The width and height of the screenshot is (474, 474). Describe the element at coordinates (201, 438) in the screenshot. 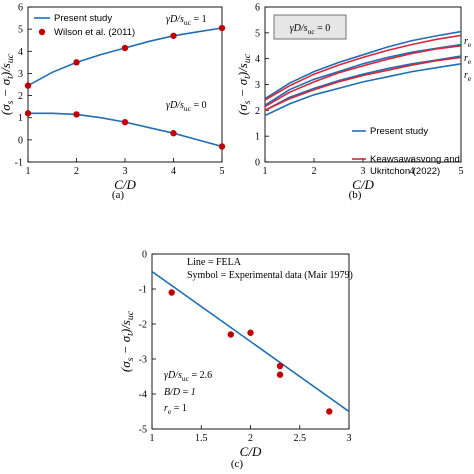

I see `x-tick-label: 1.5` at that location.